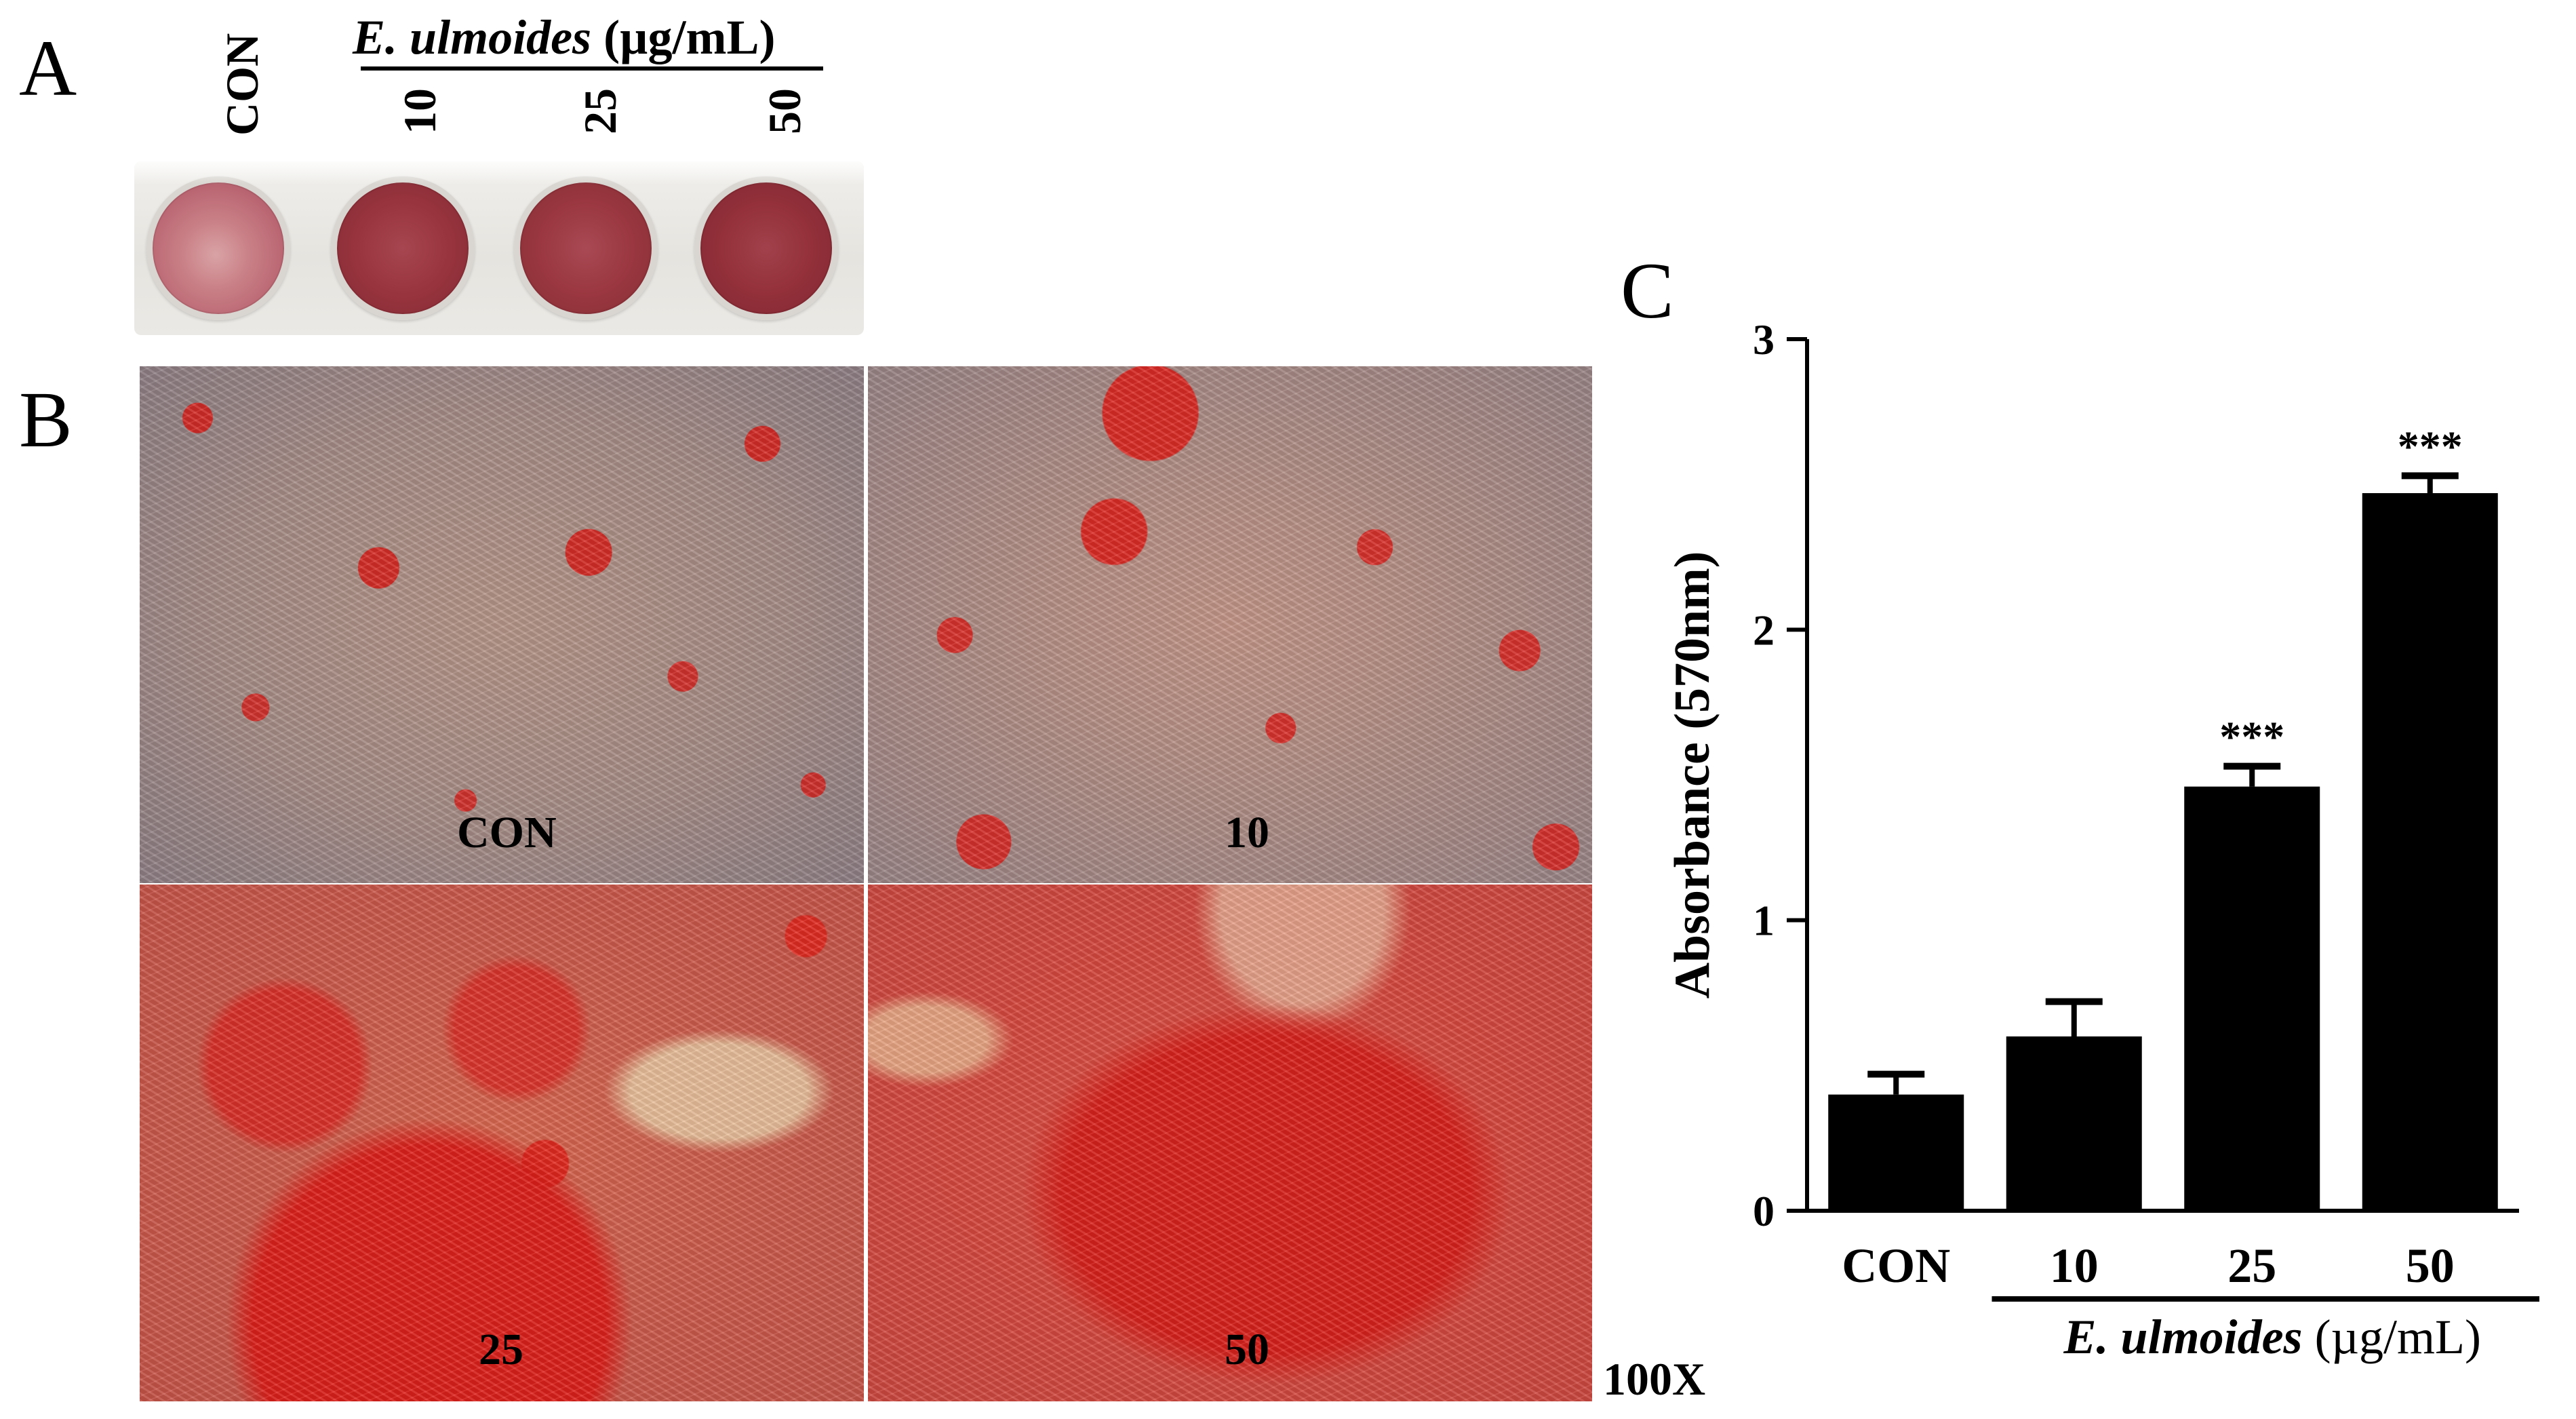  What do you see at coordinates (46, 419) in the screenshot?
I see `panel-label-b: B` at bounding box center [46, 419].